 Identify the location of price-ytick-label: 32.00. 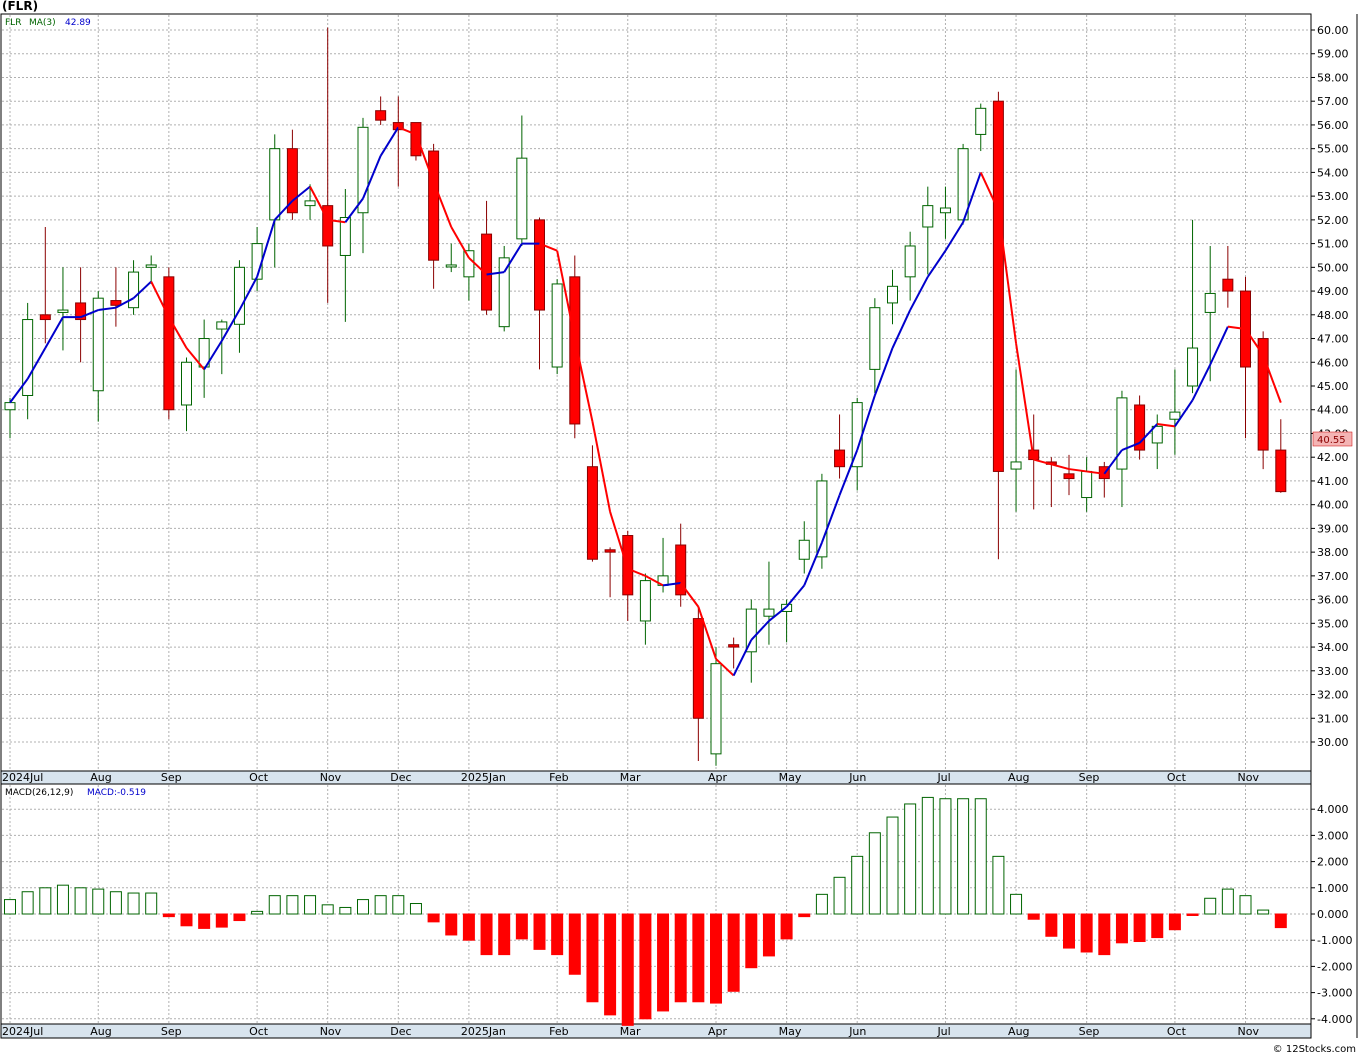
(1333, 695).